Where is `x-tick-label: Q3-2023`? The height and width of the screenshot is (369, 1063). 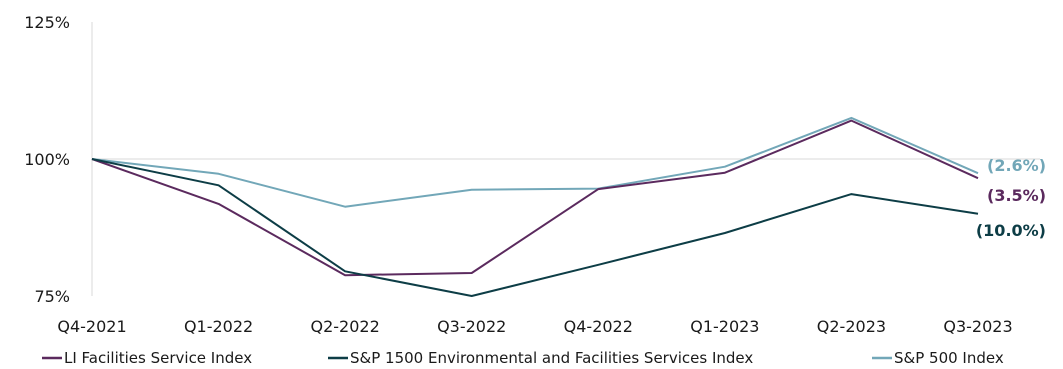 x-tick-label: Q3-2023 is located at coordinates (977, 326).